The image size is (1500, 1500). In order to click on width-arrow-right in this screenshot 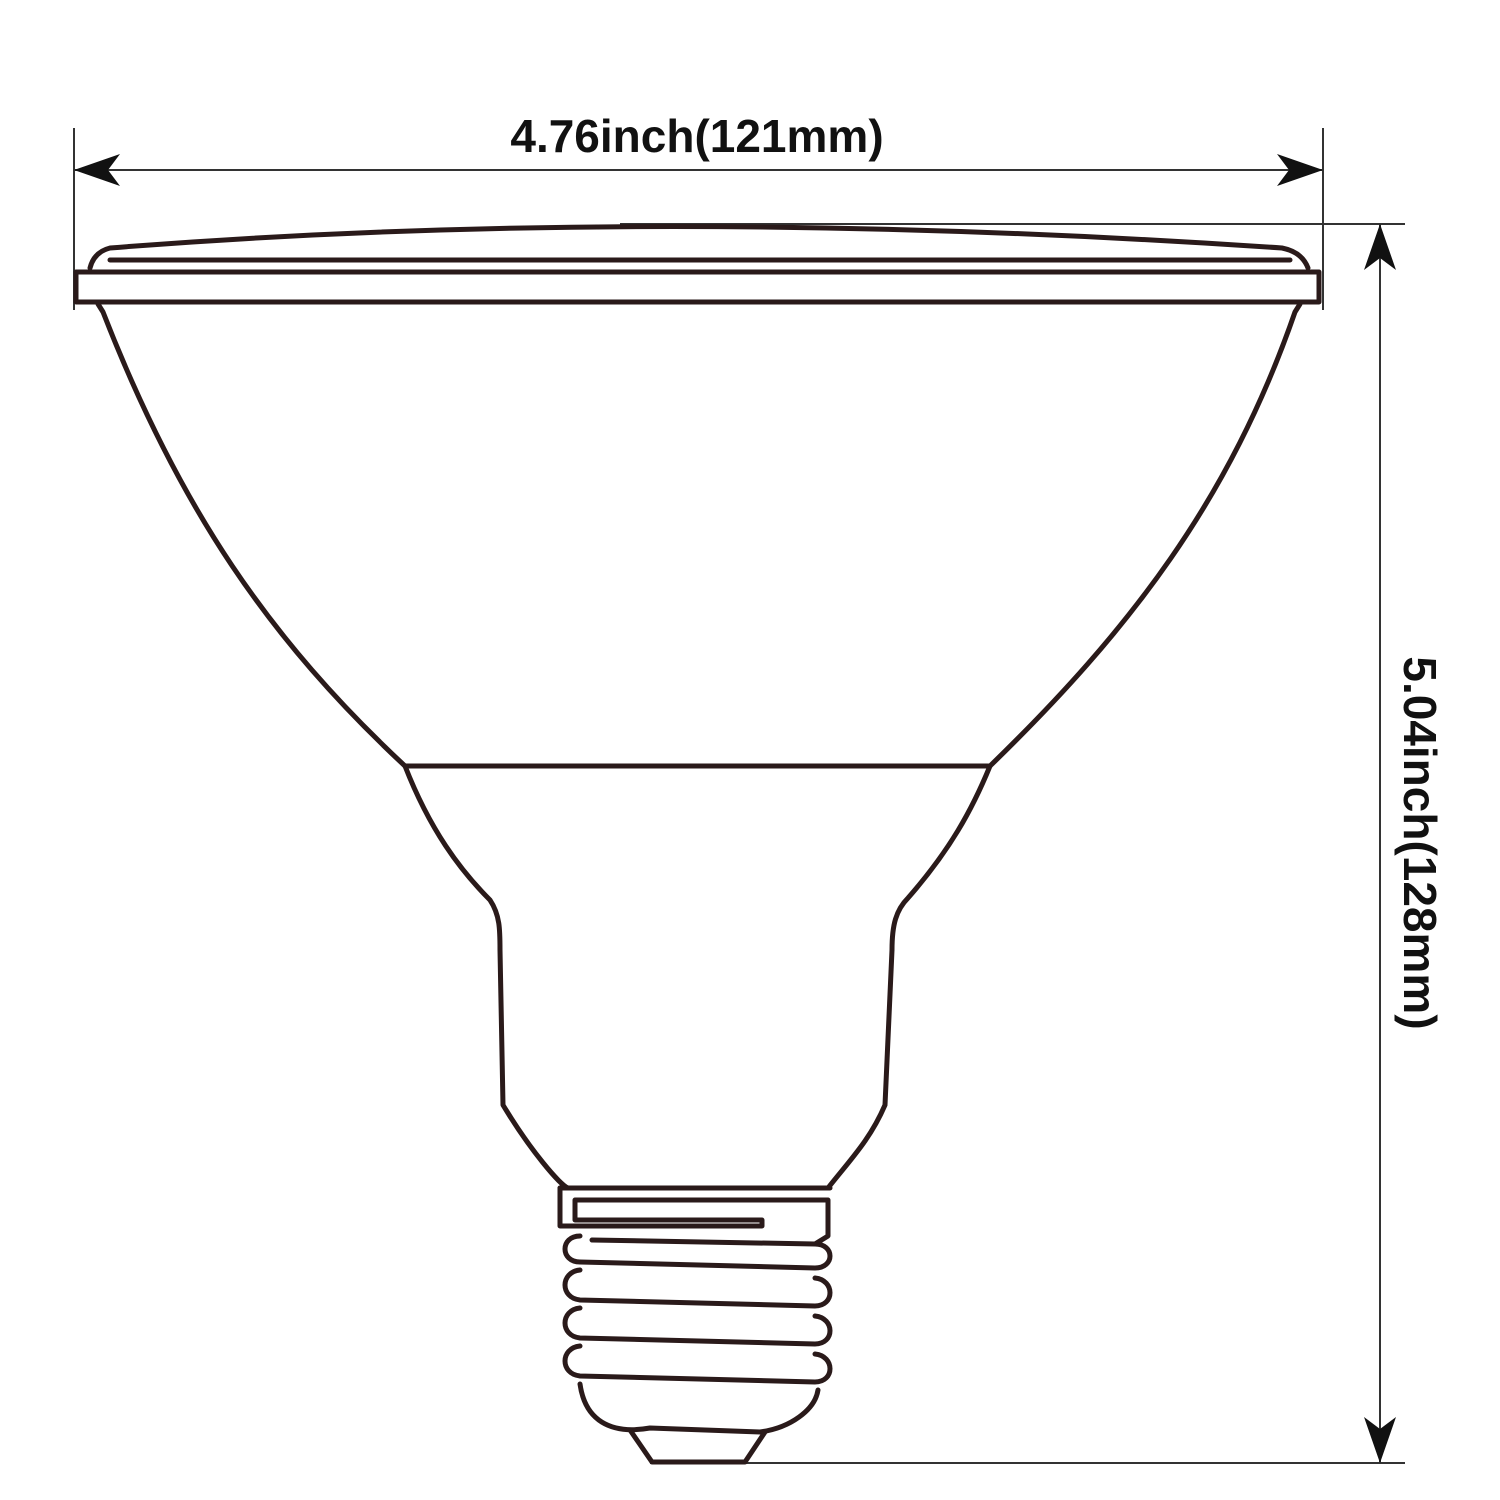, I will do `click(1300, 170)`.